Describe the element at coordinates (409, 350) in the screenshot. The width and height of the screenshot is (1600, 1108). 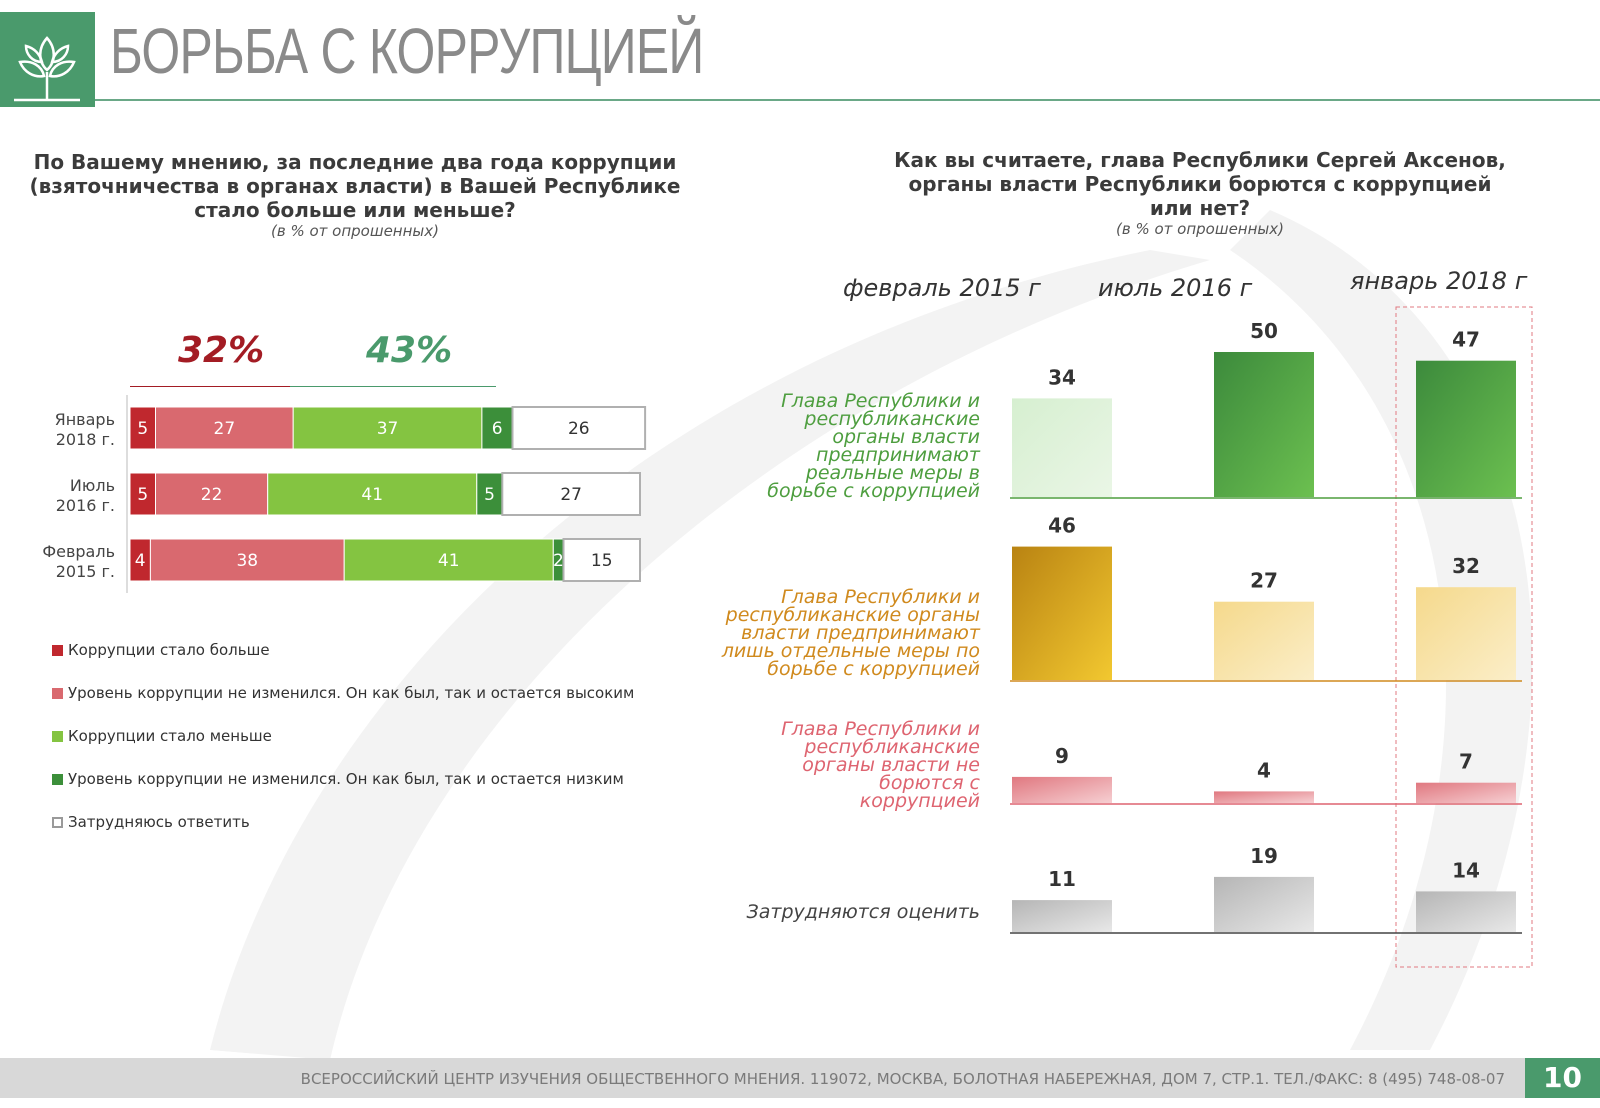
I see `summary-green-percent: 43%` at that location.